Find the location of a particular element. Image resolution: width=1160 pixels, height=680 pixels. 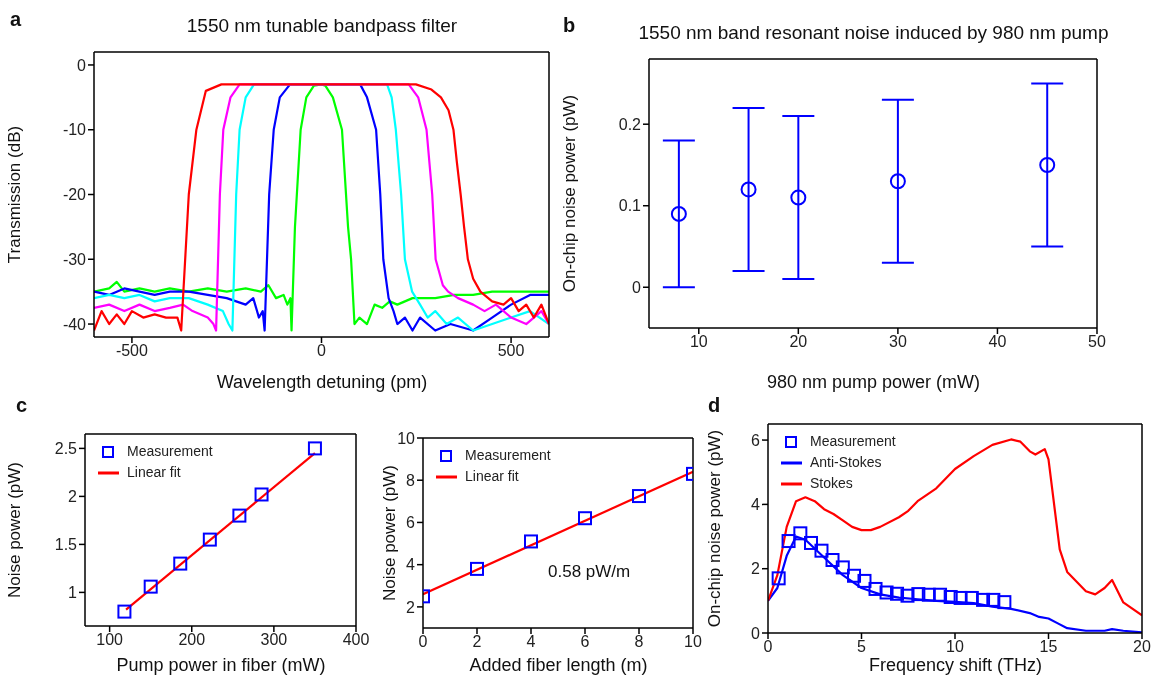

y-axis-title: Transmission (dB) is located at coordinates (15, 194).